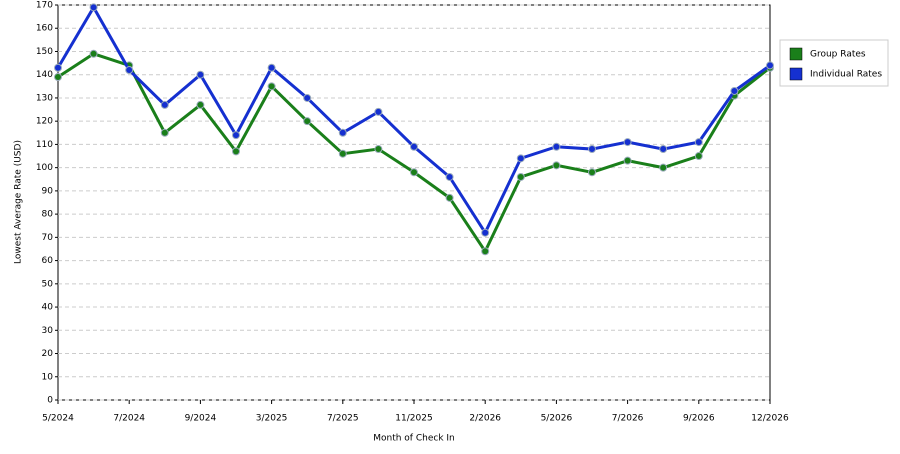  What do you see at coordinates (343, 419) in the screenshot?
I see `x-tick-label: 7/2025` at bounding box center [343, 419].